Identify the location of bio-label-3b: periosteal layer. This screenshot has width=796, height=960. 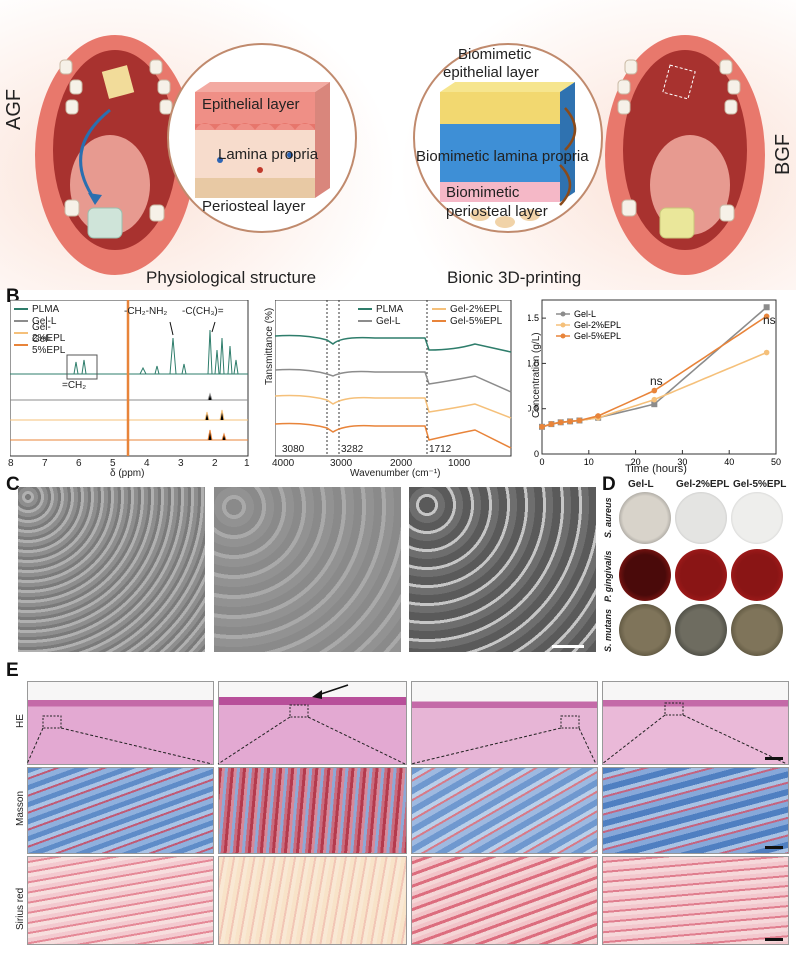
(497, 211).